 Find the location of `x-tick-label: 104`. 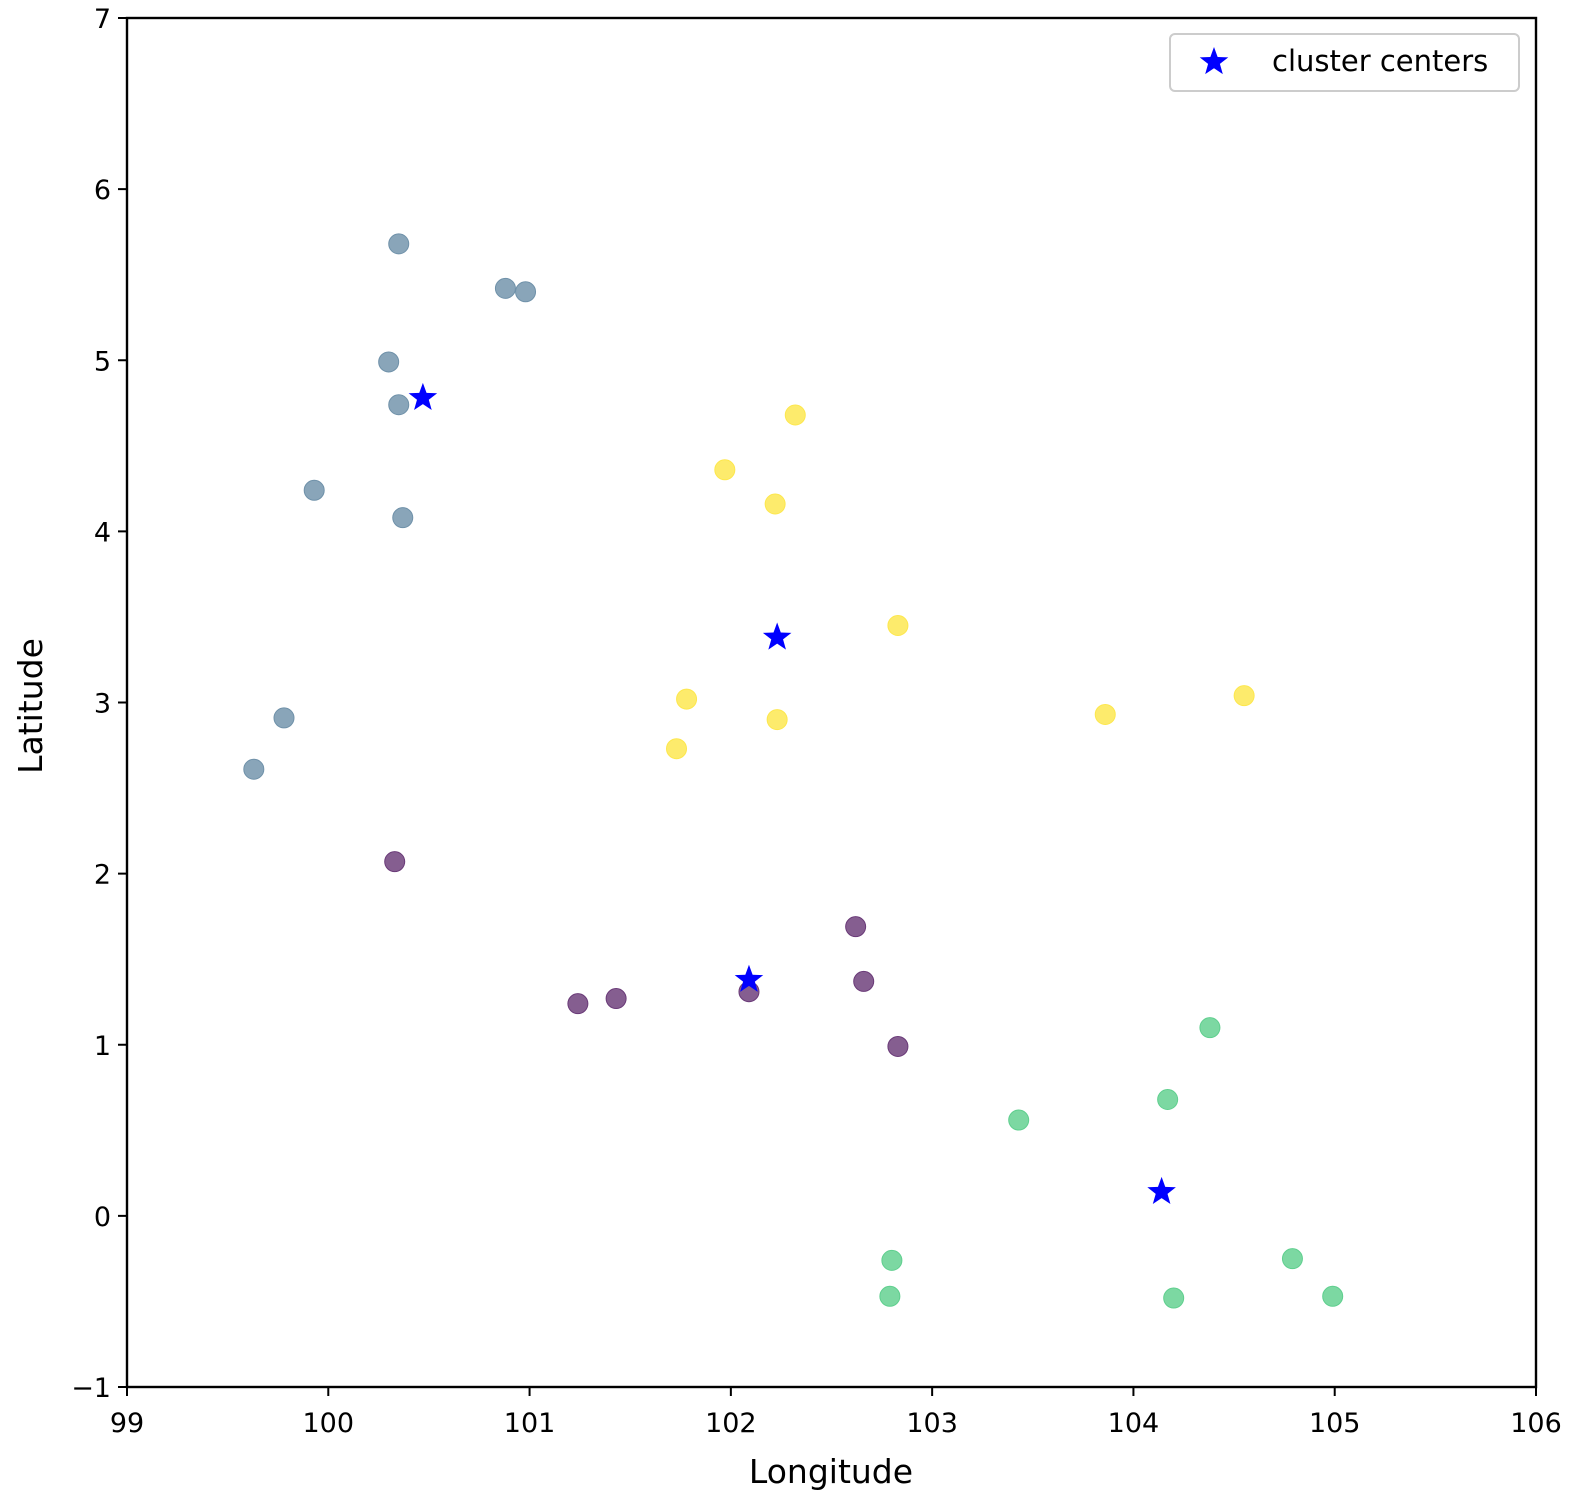

x-tick-label: 104 is located at coordinates (1134, 1423).